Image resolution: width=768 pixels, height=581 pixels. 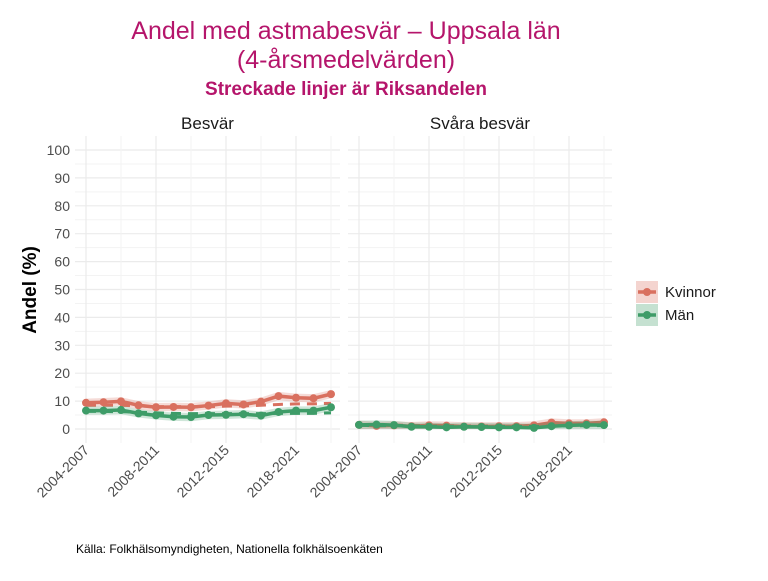 I want to click on panel-title: Besvär, so click(x=207, y=123).